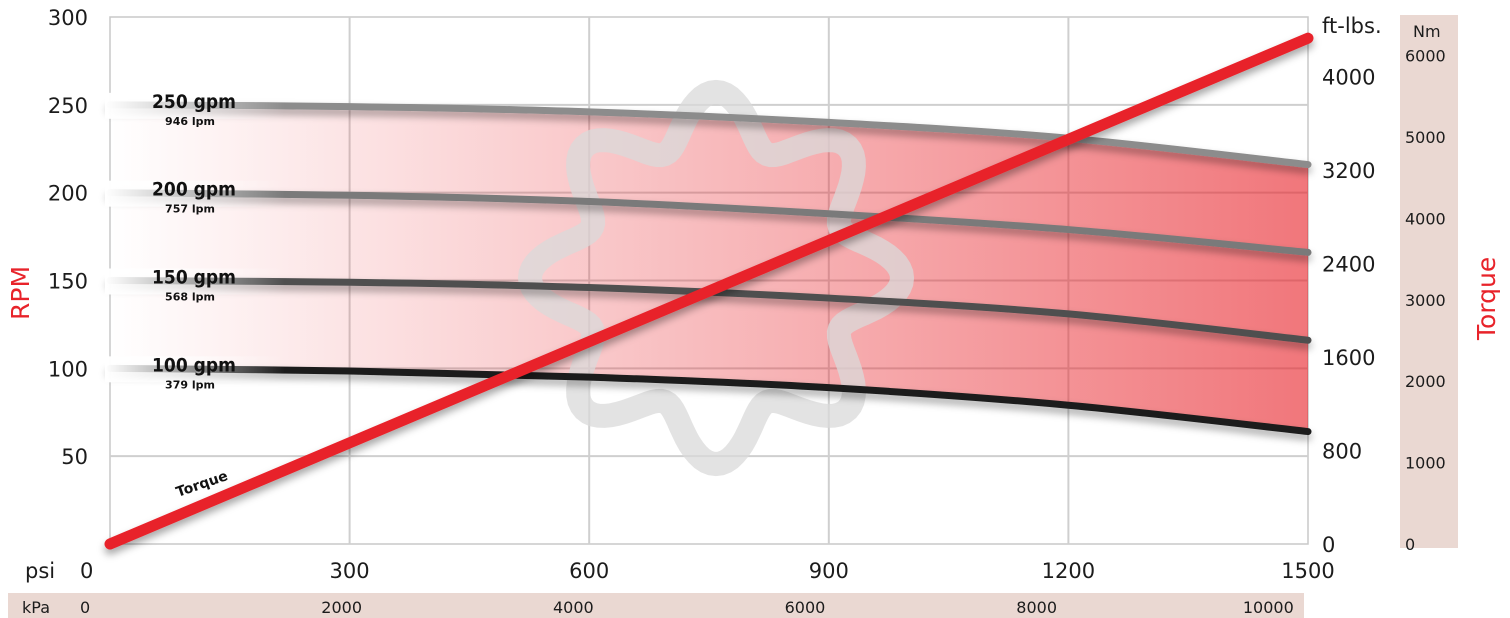  I want to click on nm-tick: 3000, so click(1425, 300).